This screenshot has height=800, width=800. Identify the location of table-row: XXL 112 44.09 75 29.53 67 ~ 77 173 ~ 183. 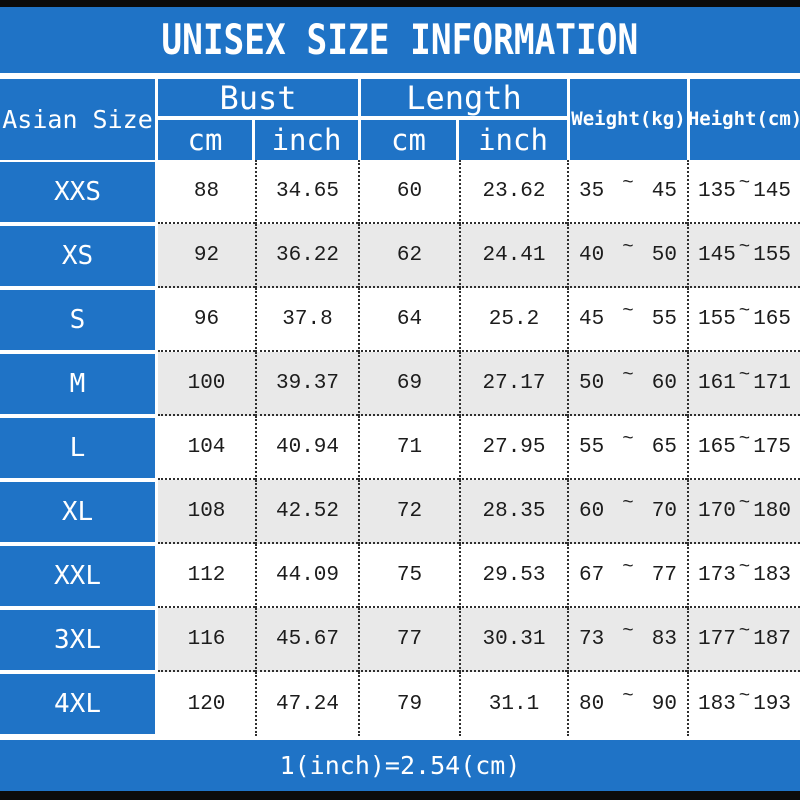
(400, 576).